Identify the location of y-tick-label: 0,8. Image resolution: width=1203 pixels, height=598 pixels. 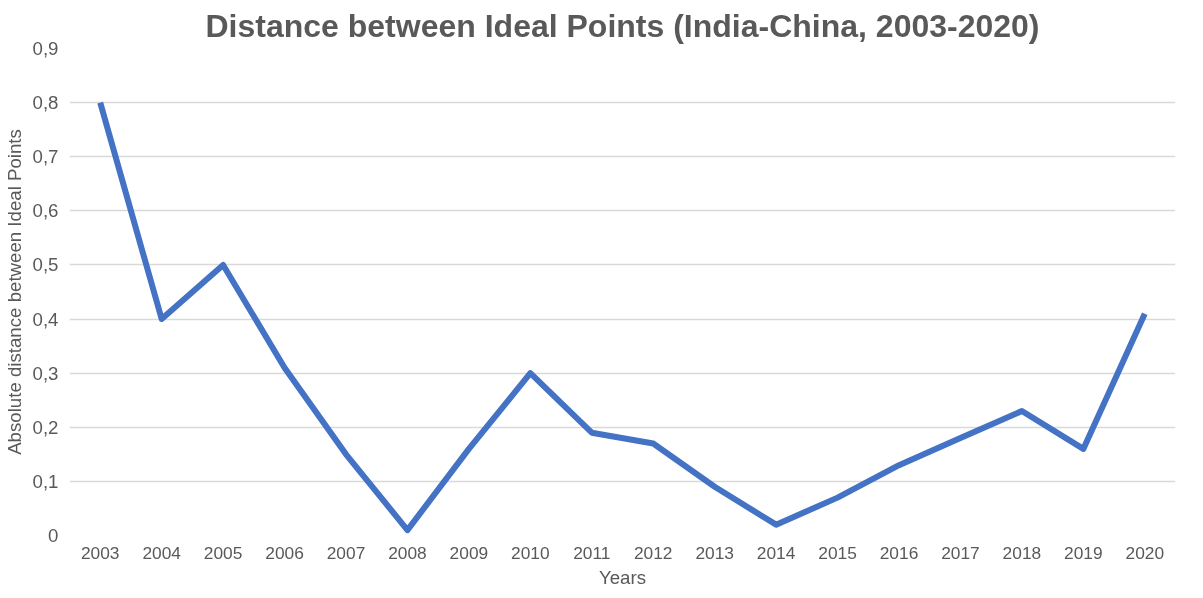
(45, 103).